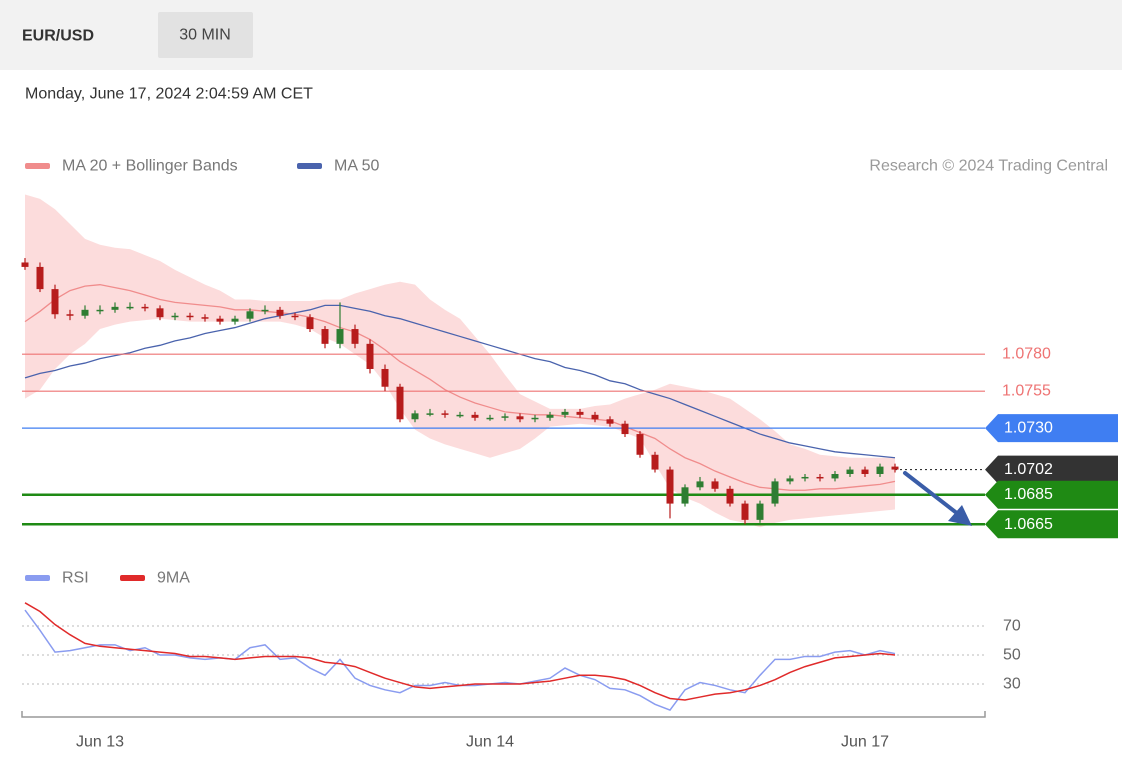  What do you see at coordinates (1012, 626) in the screenshot?
I see `y-tick-label: 70` at bounding box center [1012, 626].